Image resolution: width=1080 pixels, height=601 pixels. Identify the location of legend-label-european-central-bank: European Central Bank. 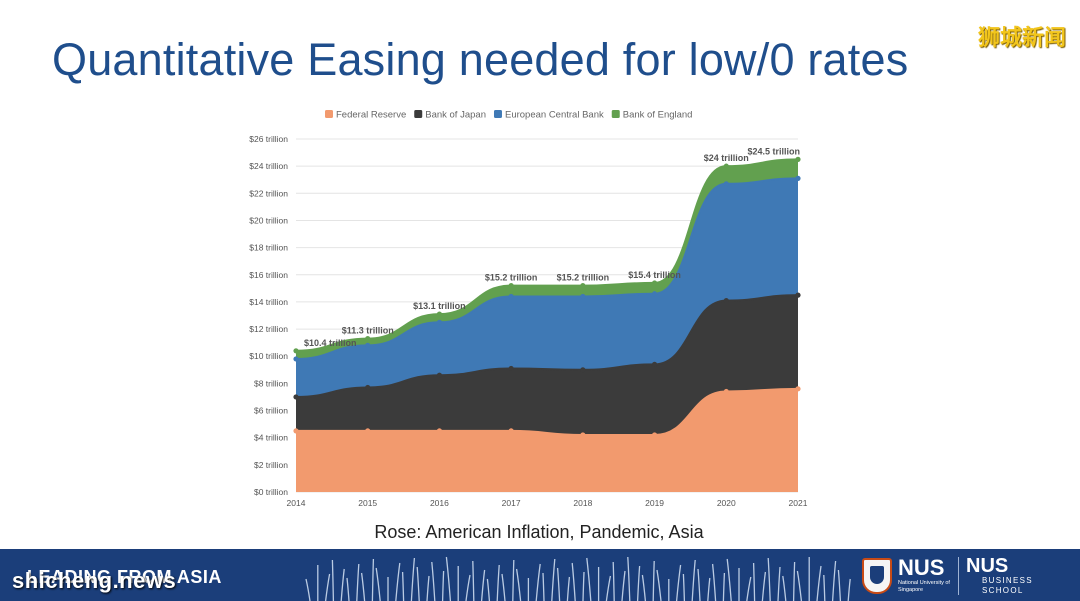
(554, 115).